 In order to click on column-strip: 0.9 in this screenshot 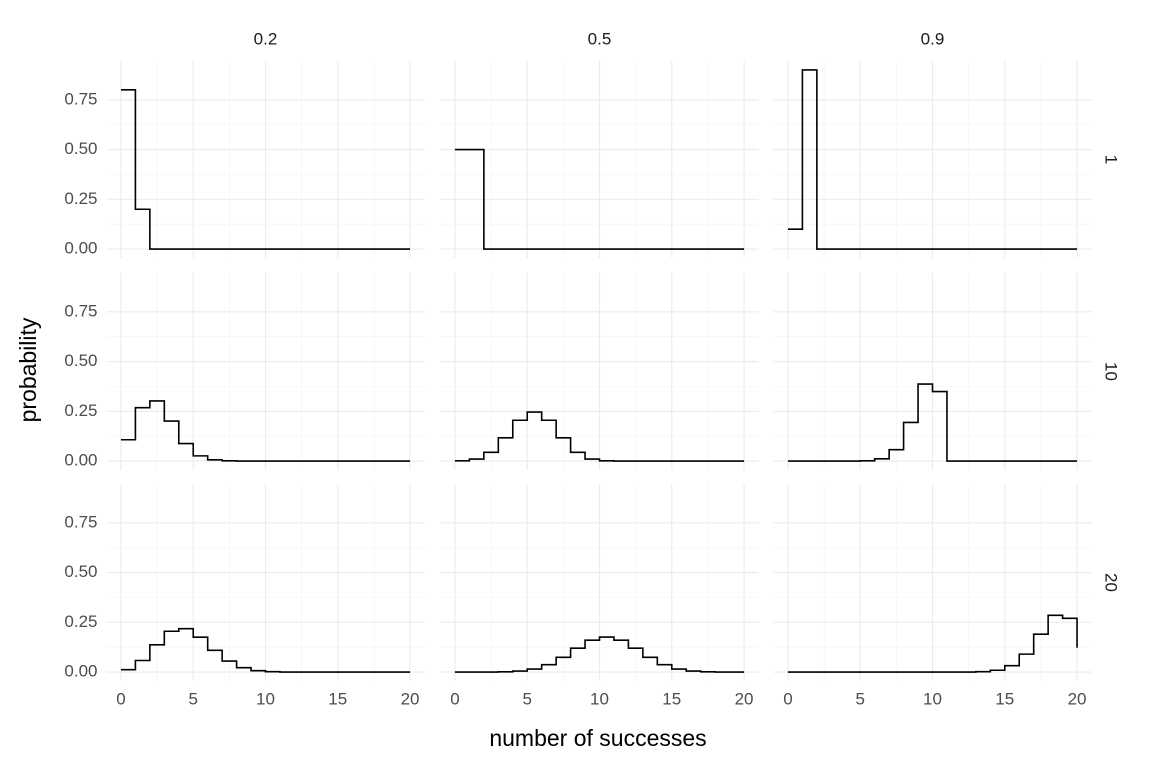, I will do `click(933, 38)`.